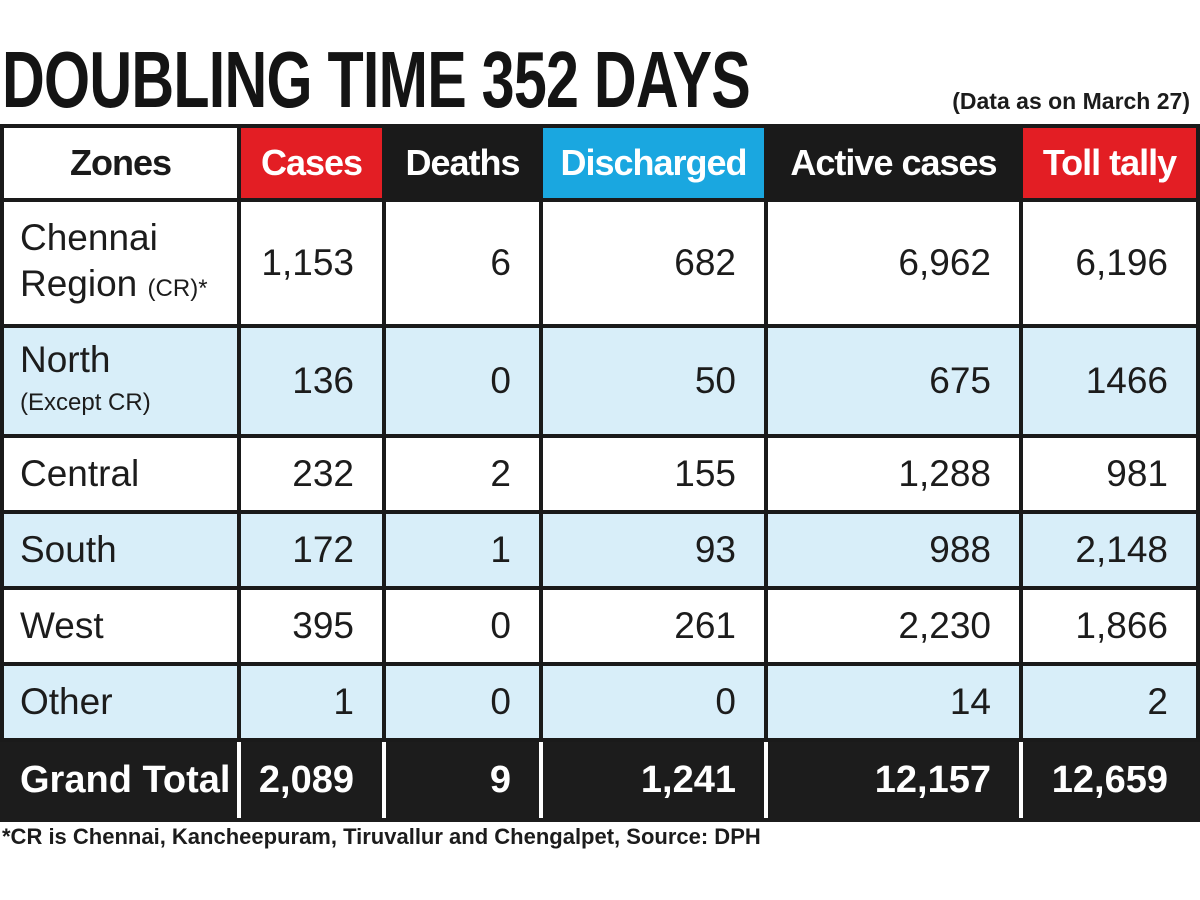  I want to click on deaths-cell: 2, so click(462, 474).